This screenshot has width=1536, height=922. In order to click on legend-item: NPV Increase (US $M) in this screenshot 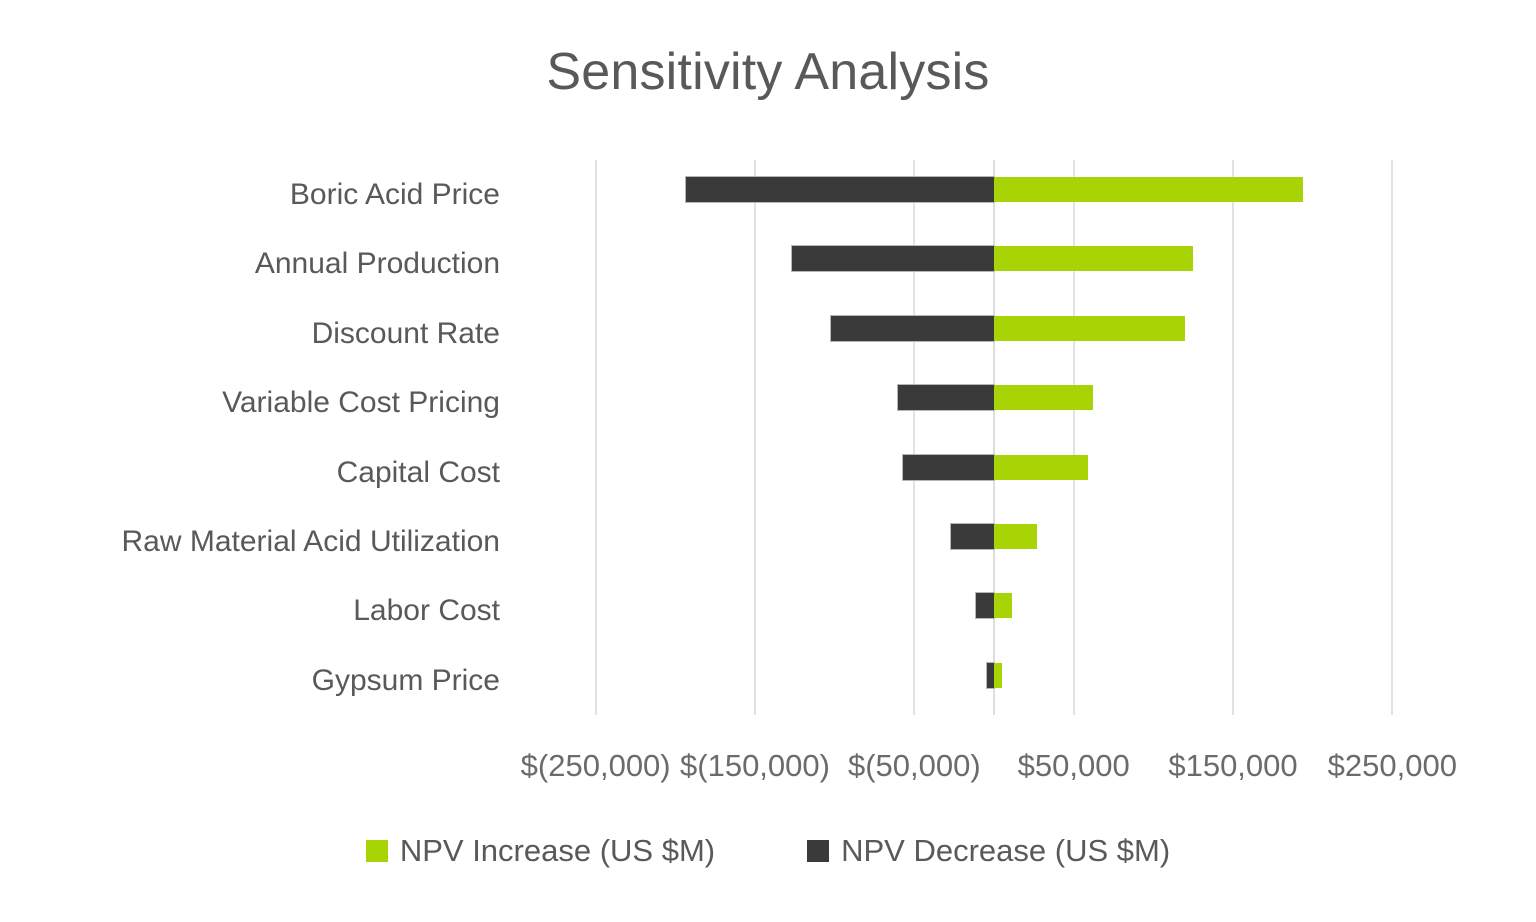, I will do `click(540, 851)`.